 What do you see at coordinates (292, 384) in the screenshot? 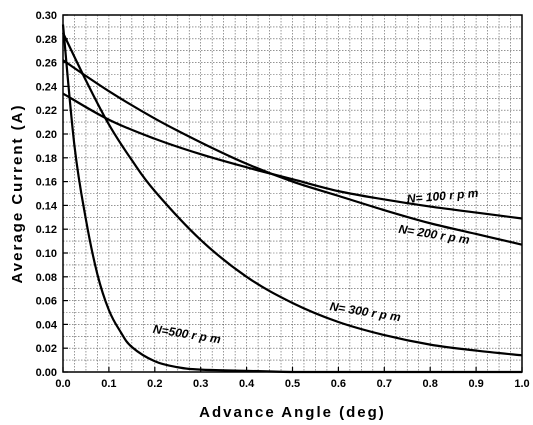
I see `x-tick-label: 0.5` at bounding box center [292, 384].